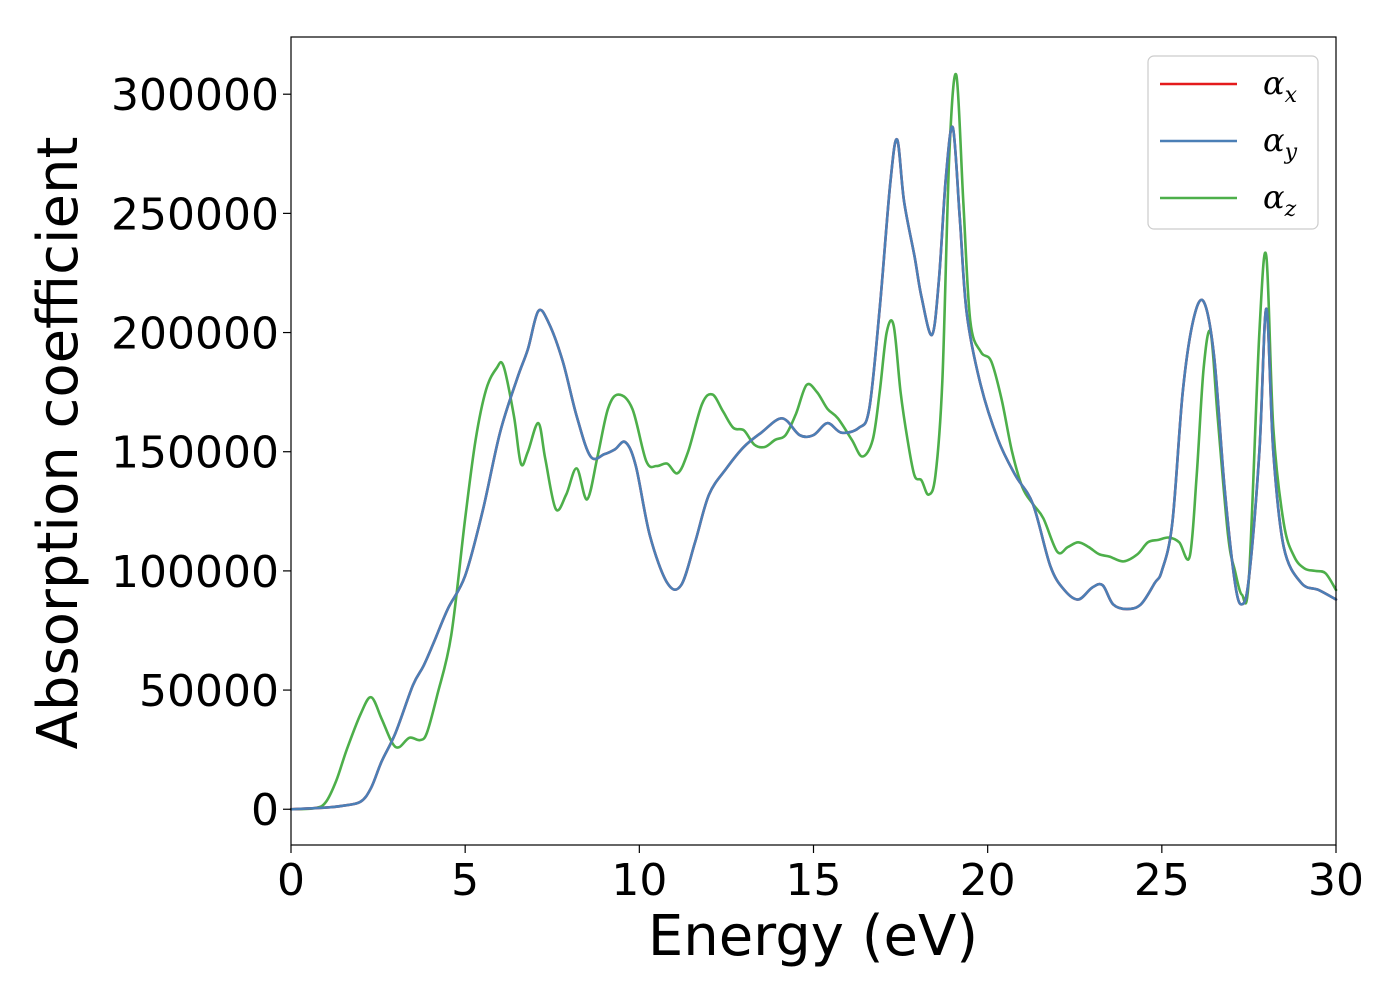 The width and height of the screenshot is (1400, 1000). I want to click on legend-label-y: αy, so click(1280, 143).